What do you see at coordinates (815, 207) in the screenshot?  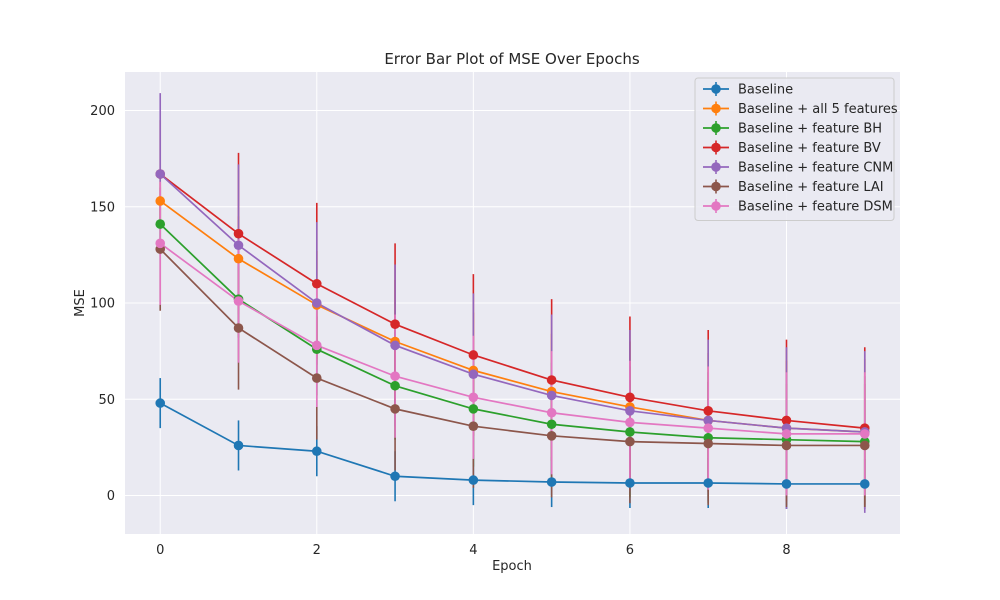 I see `legend-entry: Baseline + feature DSM` at bounding box center [815, 207].